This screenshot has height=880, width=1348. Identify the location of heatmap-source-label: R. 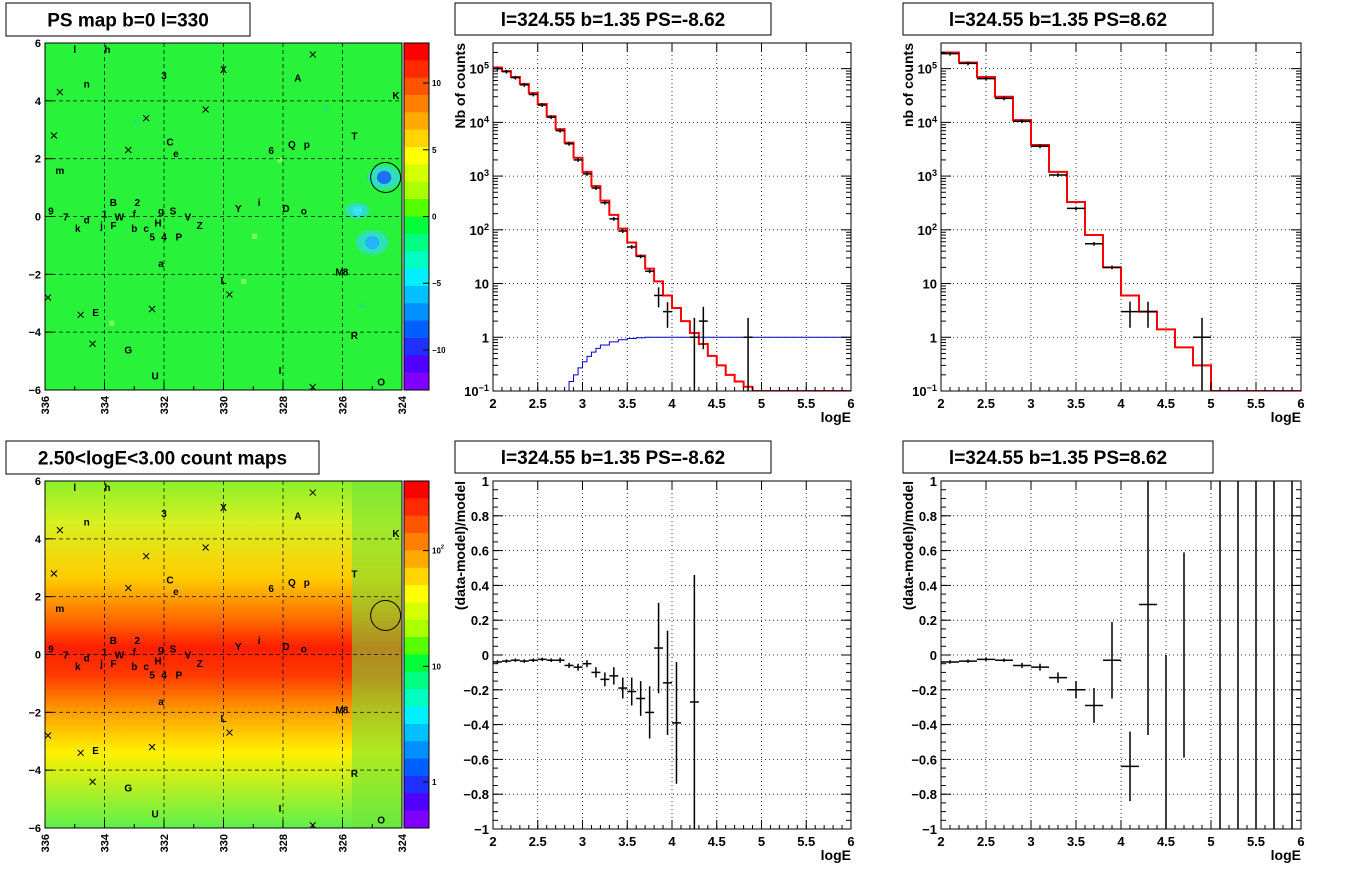
(355, 774).